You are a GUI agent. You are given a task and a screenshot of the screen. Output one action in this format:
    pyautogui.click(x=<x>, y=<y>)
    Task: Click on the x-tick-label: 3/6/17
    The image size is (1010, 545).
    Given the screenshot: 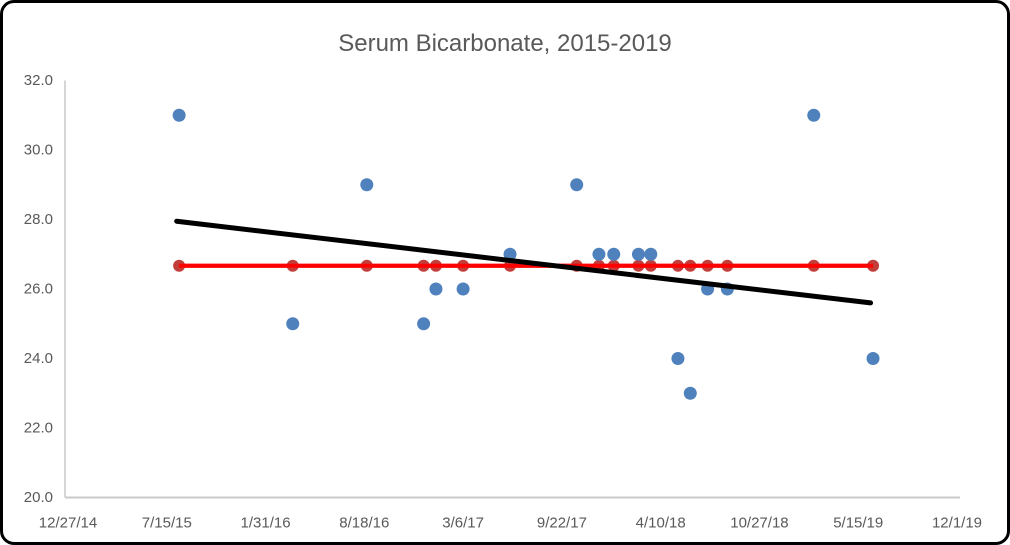 What is the action you would take?
    pyautogui.click(x=463, y=523)
    